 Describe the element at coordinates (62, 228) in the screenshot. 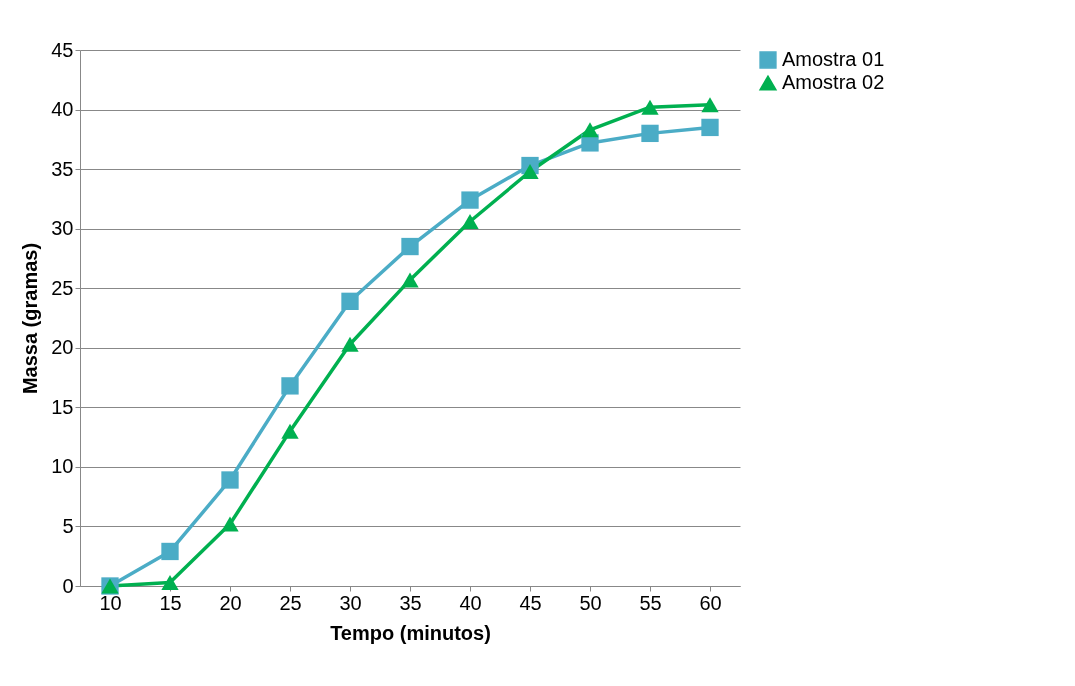

I see `y-tick-label: 30` at that location.